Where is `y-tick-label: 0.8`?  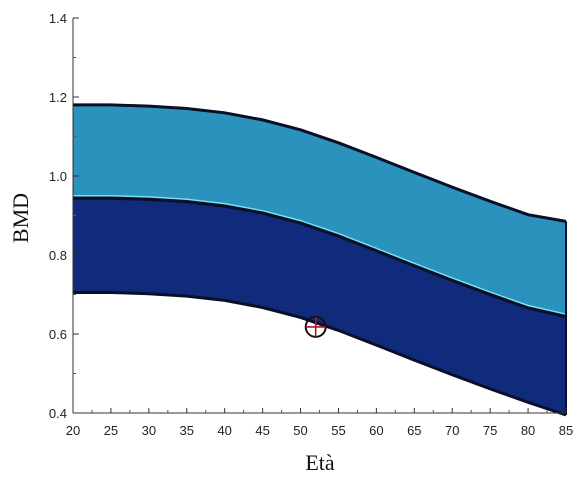 y-tick-label: 0.8 is located at coordinates (58, 255).